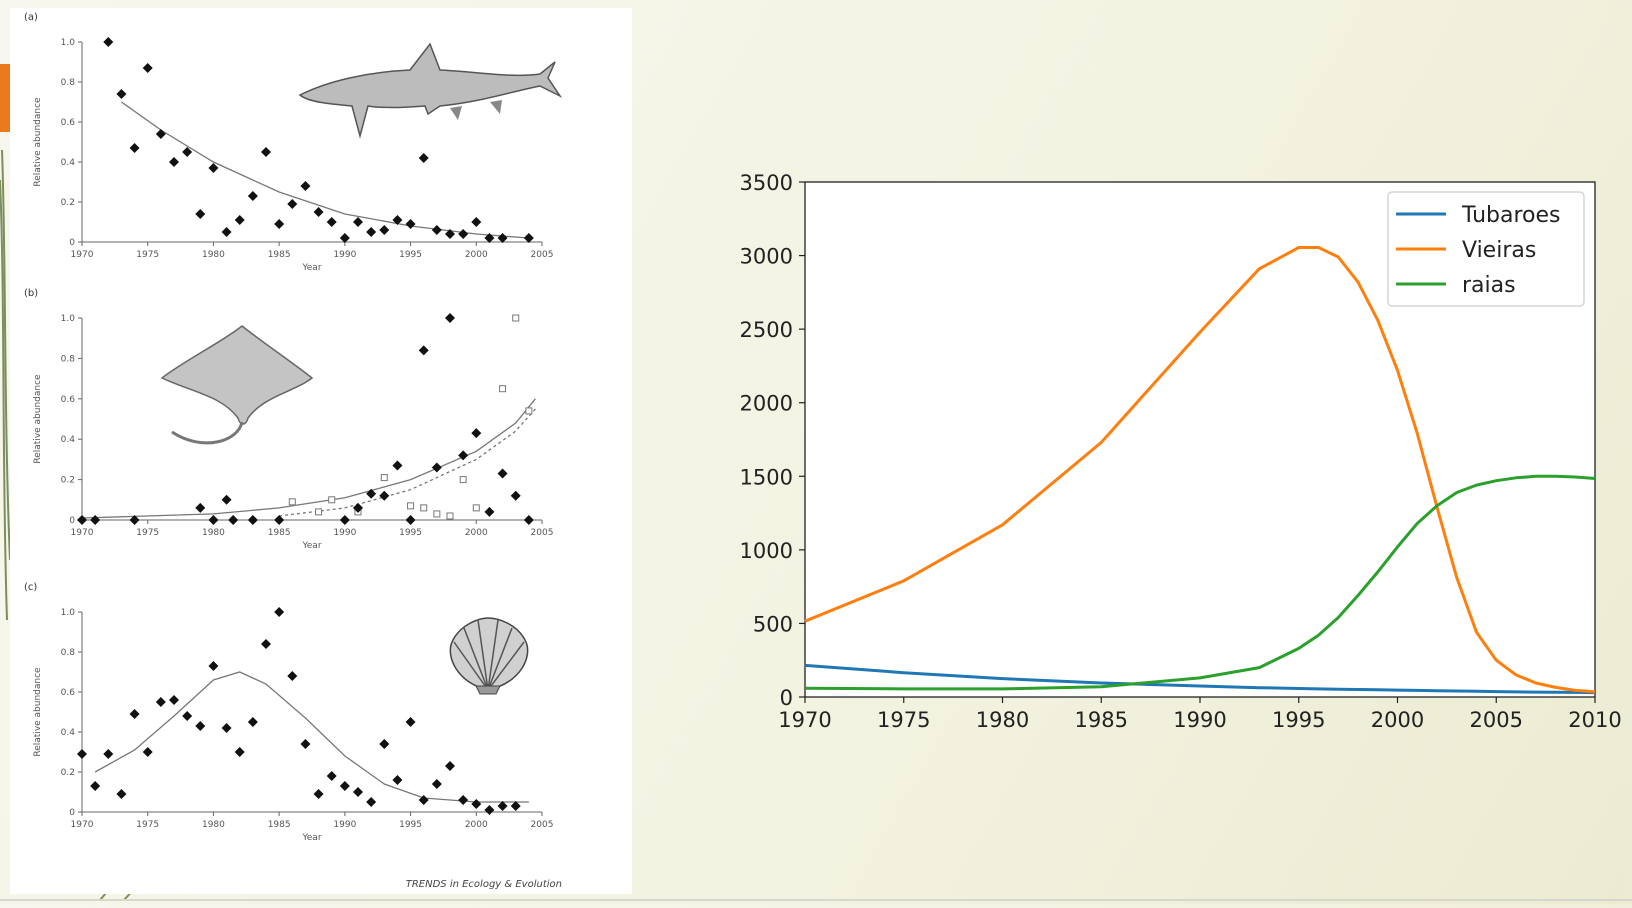 This screenshot has width=1632, height=908. What do you see at coordinates (766, 551) in the screenshot?
I see `y-tick-label: 1000` at bounding box center [766, 551].